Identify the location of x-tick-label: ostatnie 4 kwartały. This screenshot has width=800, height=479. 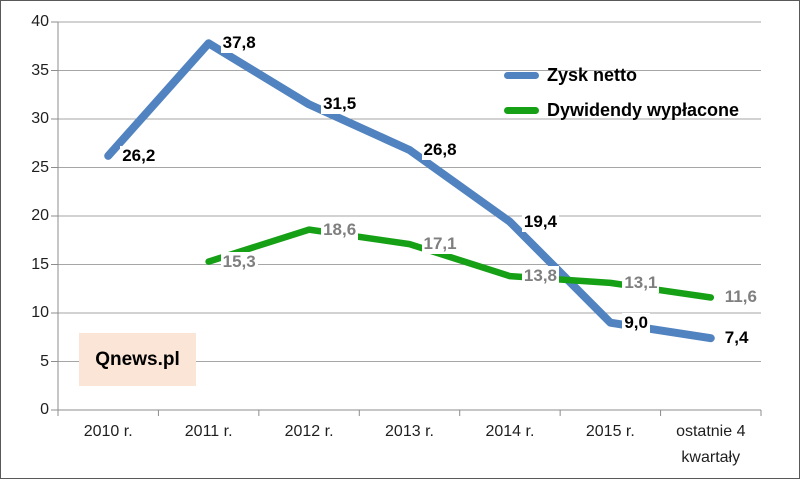
(711, 444).